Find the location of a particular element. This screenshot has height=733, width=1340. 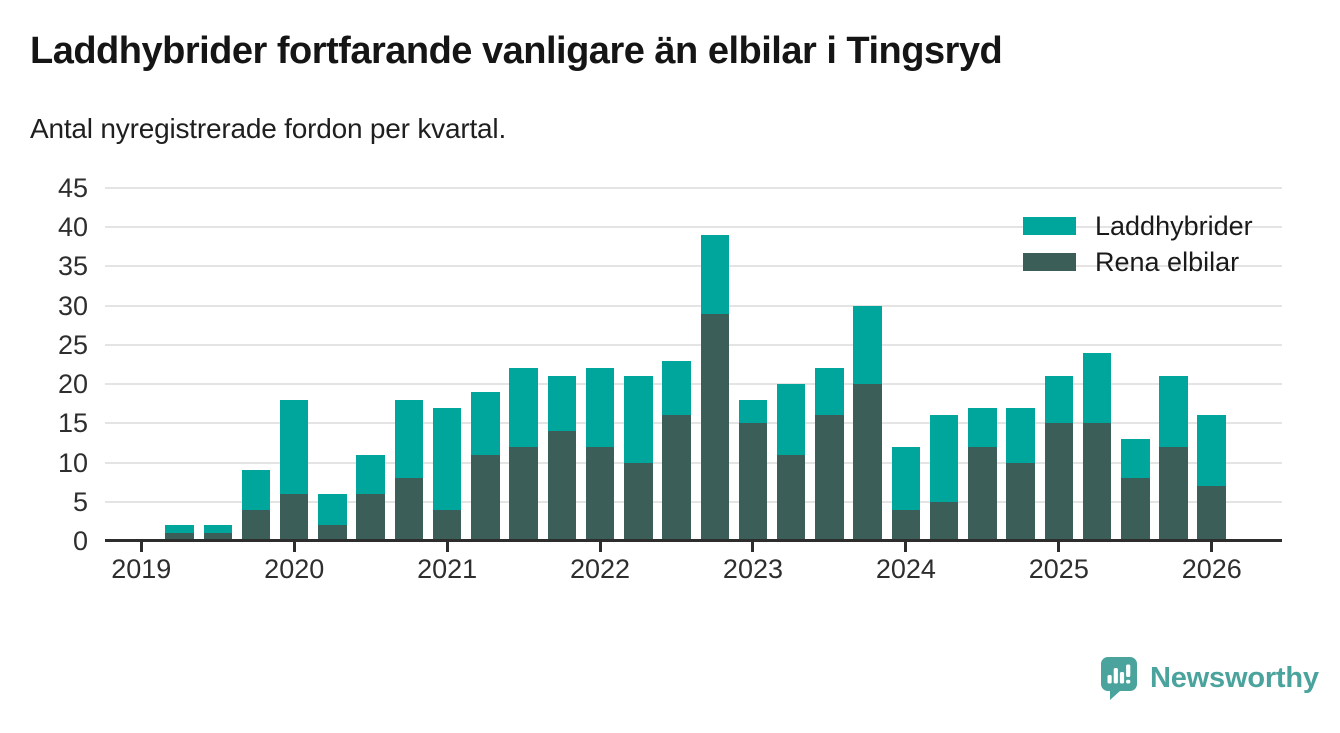

y-axis-tick-label: 30 is located at coordinates (72, 305).